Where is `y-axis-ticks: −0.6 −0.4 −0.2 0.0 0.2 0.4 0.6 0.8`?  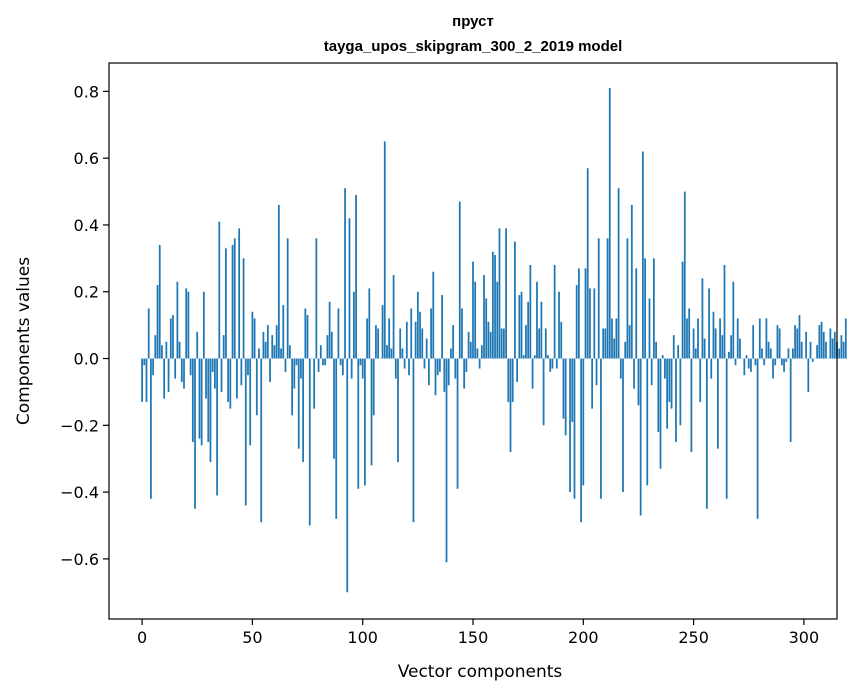
y-axis-ticks: −0.6 −0.4 −0.2 0.0 0.2 0.4 0.6 0.8 is located at coordinates (84, 325).